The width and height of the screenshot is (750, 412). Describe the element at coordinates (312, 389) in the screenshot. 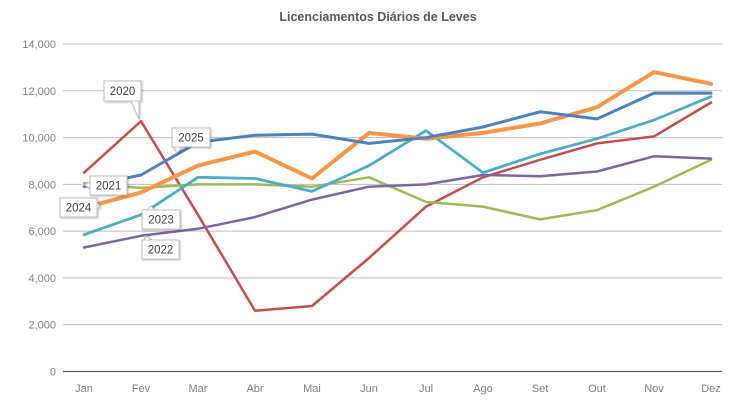

I see `x-tick-label-Mai: Mai` at that location.